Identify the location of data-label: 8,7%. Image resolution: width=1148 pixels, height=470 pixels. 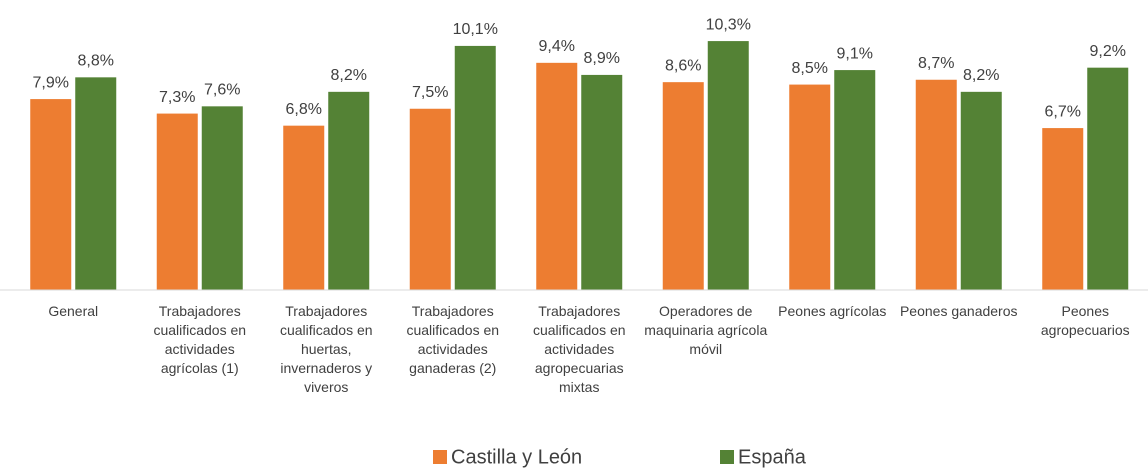
(936, 63).